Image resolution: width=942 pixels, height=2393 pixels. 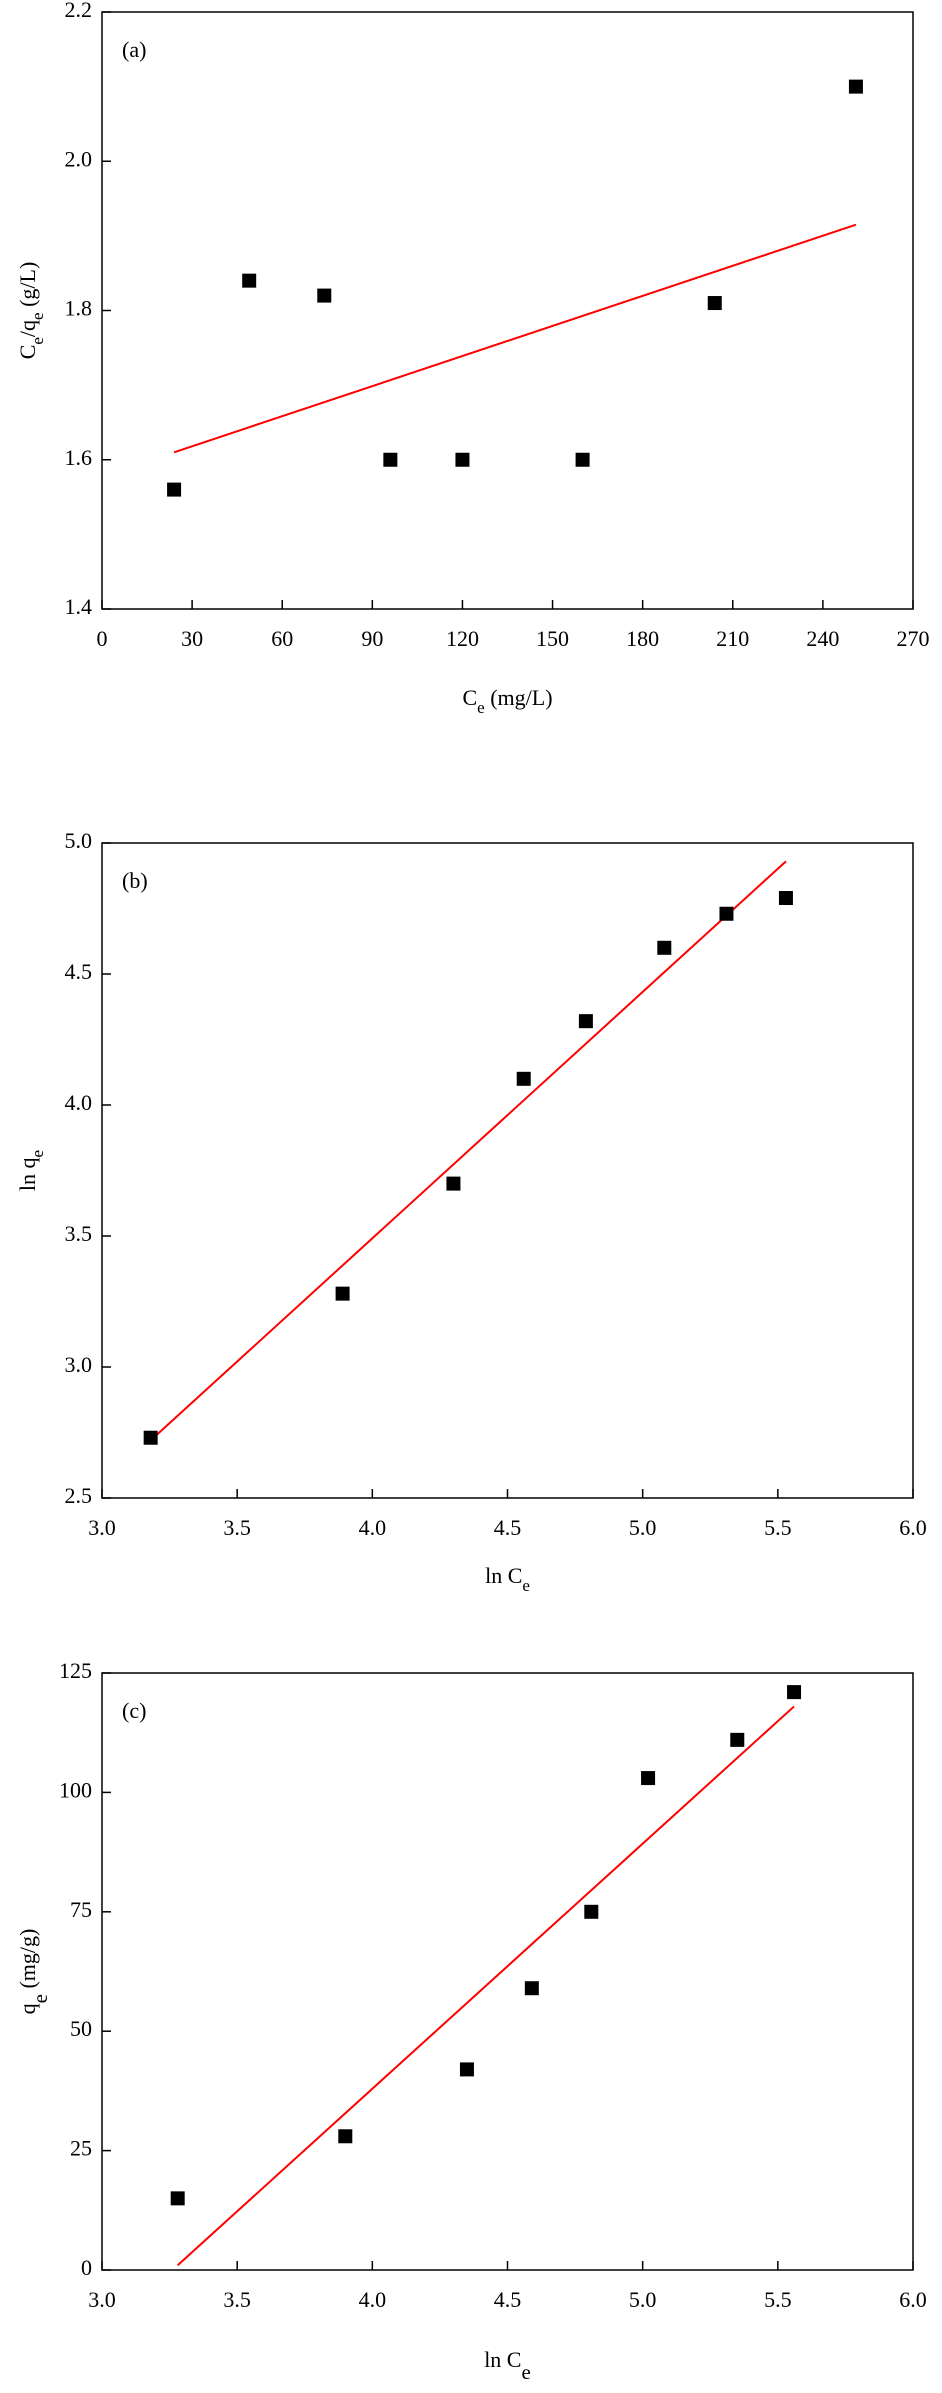 I want to click on y-tick-label: 2.5, so click(x=79, y=1495).